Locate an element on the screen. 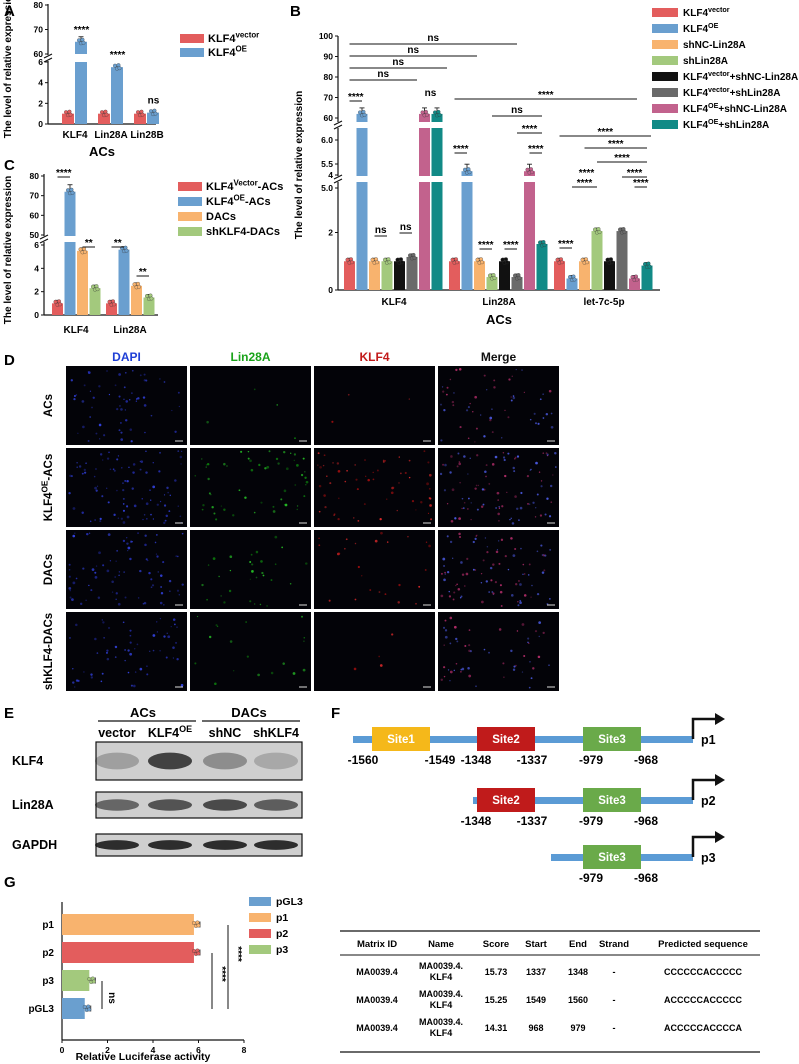 The height and width of the screenshot is (1064, 799). a-bar-0-1-low is located at coordinates (81, 93).